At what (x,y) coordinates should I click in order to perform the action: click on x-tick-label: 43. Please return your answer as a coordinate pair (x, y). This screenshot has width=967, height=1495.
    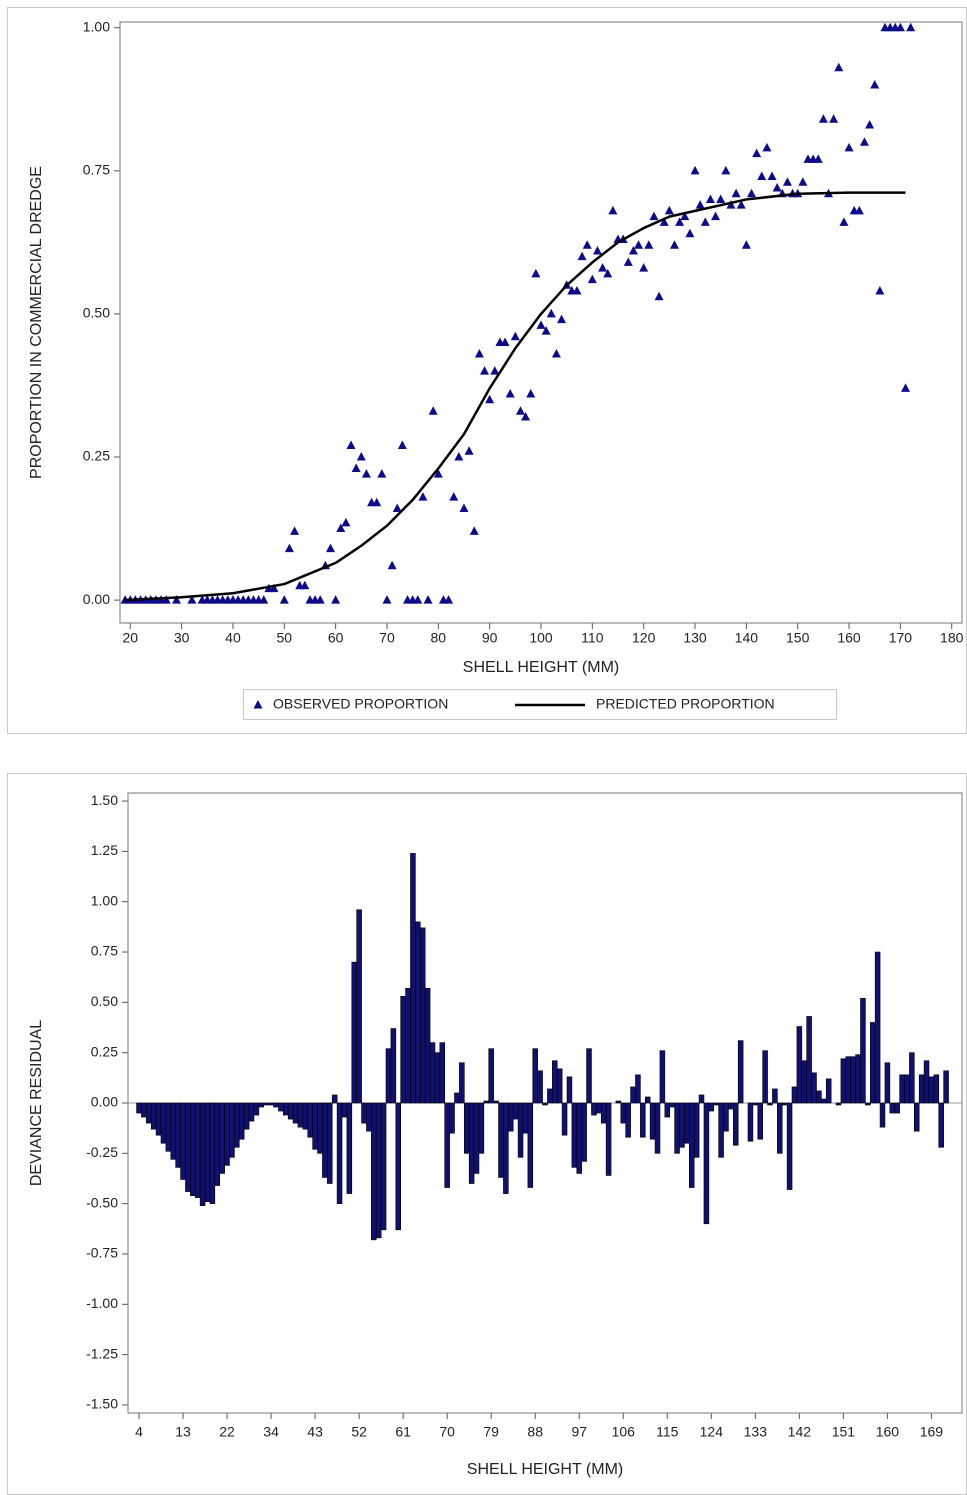
    Looking at the image, I should click on (315, 1432).